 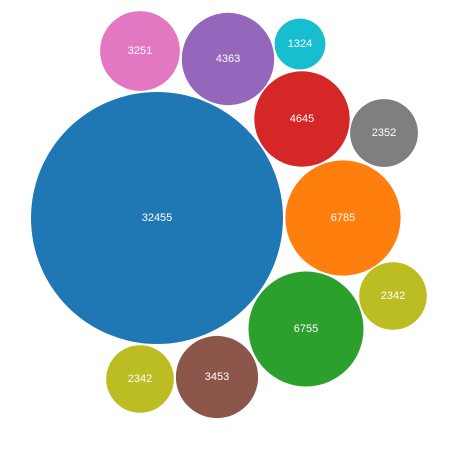 I want to click on bubble: 4363, so click(x=228, y=59).